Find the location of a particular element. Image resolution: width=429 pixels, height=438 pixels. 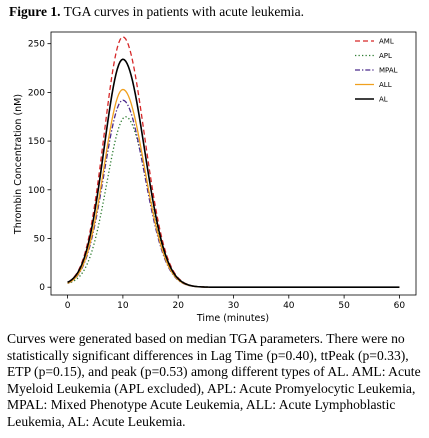

y-tick-label: 250 is located at coordinates (36, 45).